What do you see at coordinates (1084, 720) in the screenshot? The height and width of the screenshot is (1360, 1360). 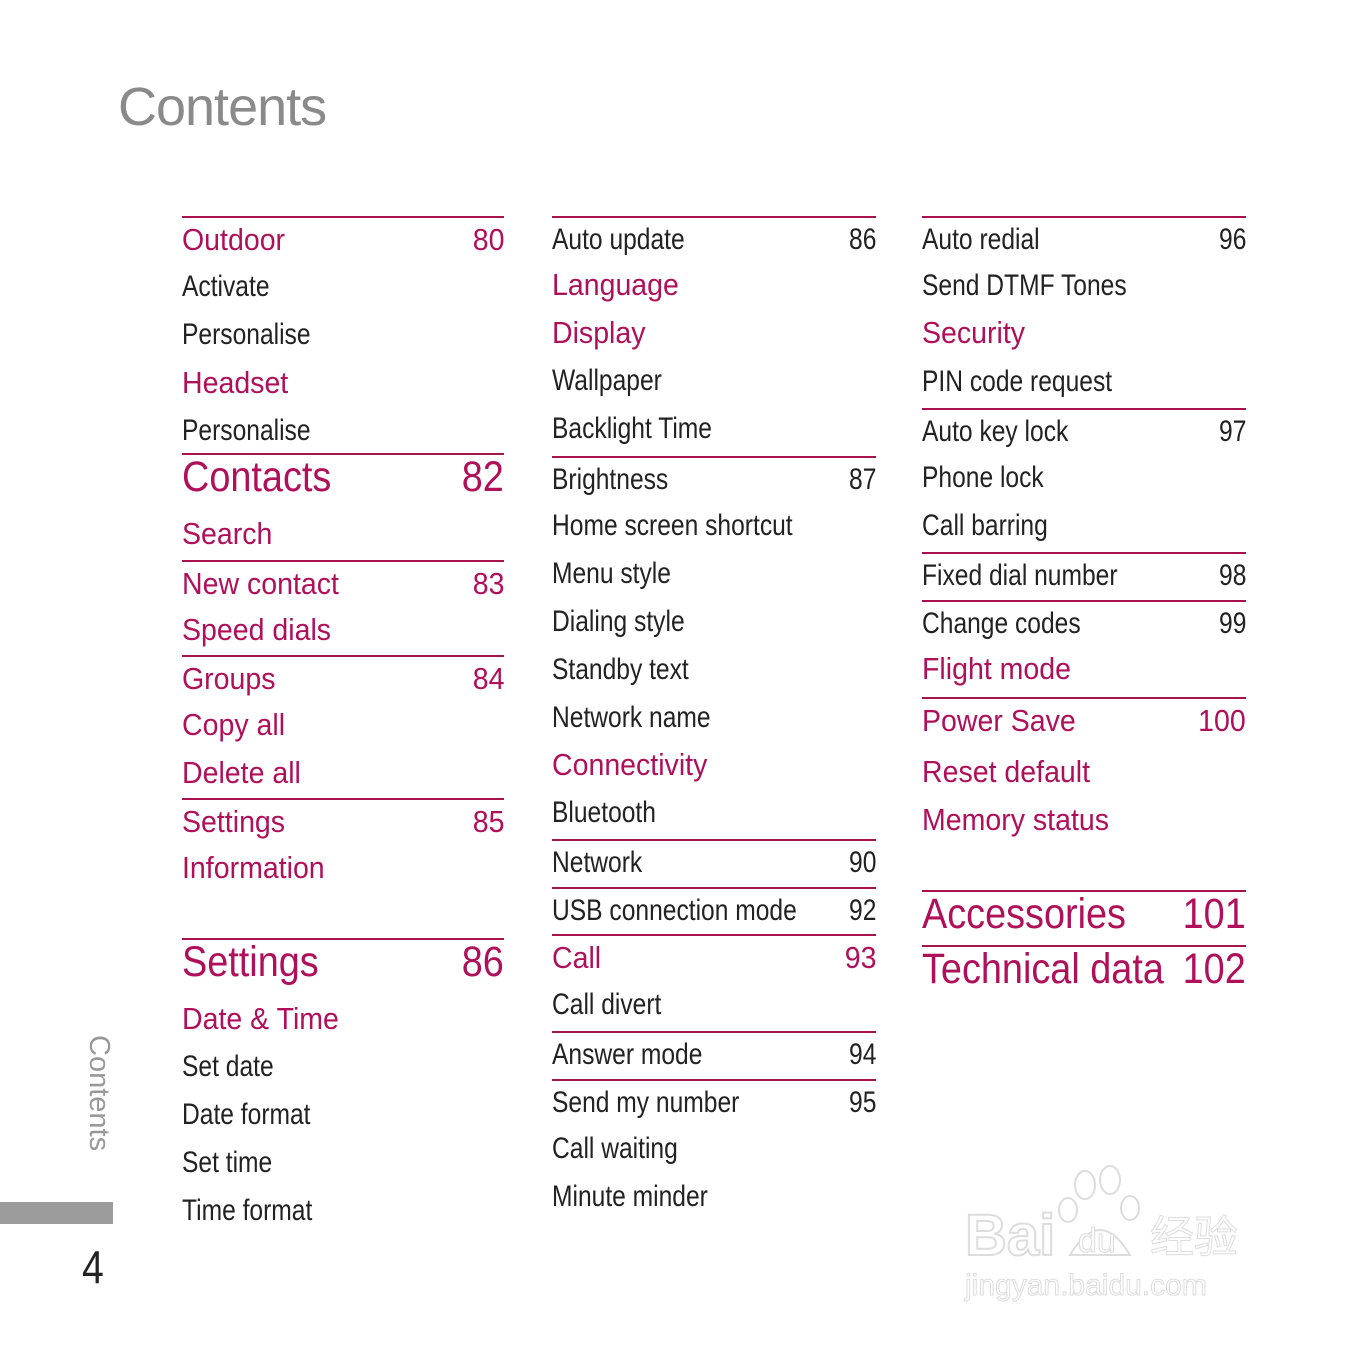 I see `toc-entry: Power Save 100` at bounding box center [1084, 720].